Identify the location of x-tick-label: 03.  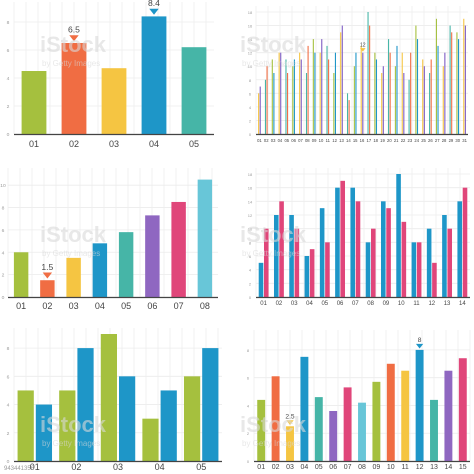
(290, 467).